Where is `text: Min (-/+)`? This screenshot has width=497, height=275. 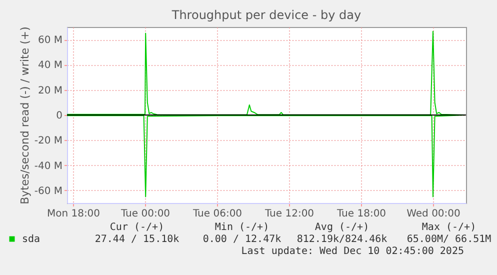
text: Min (-/+) is located at coordinates (242, 227).